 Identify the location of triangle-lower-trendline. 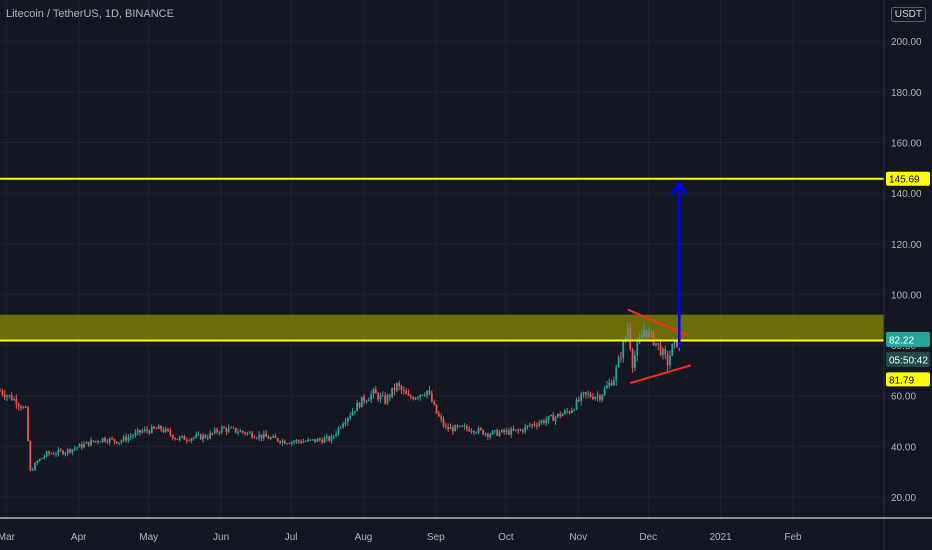
(660, 374).